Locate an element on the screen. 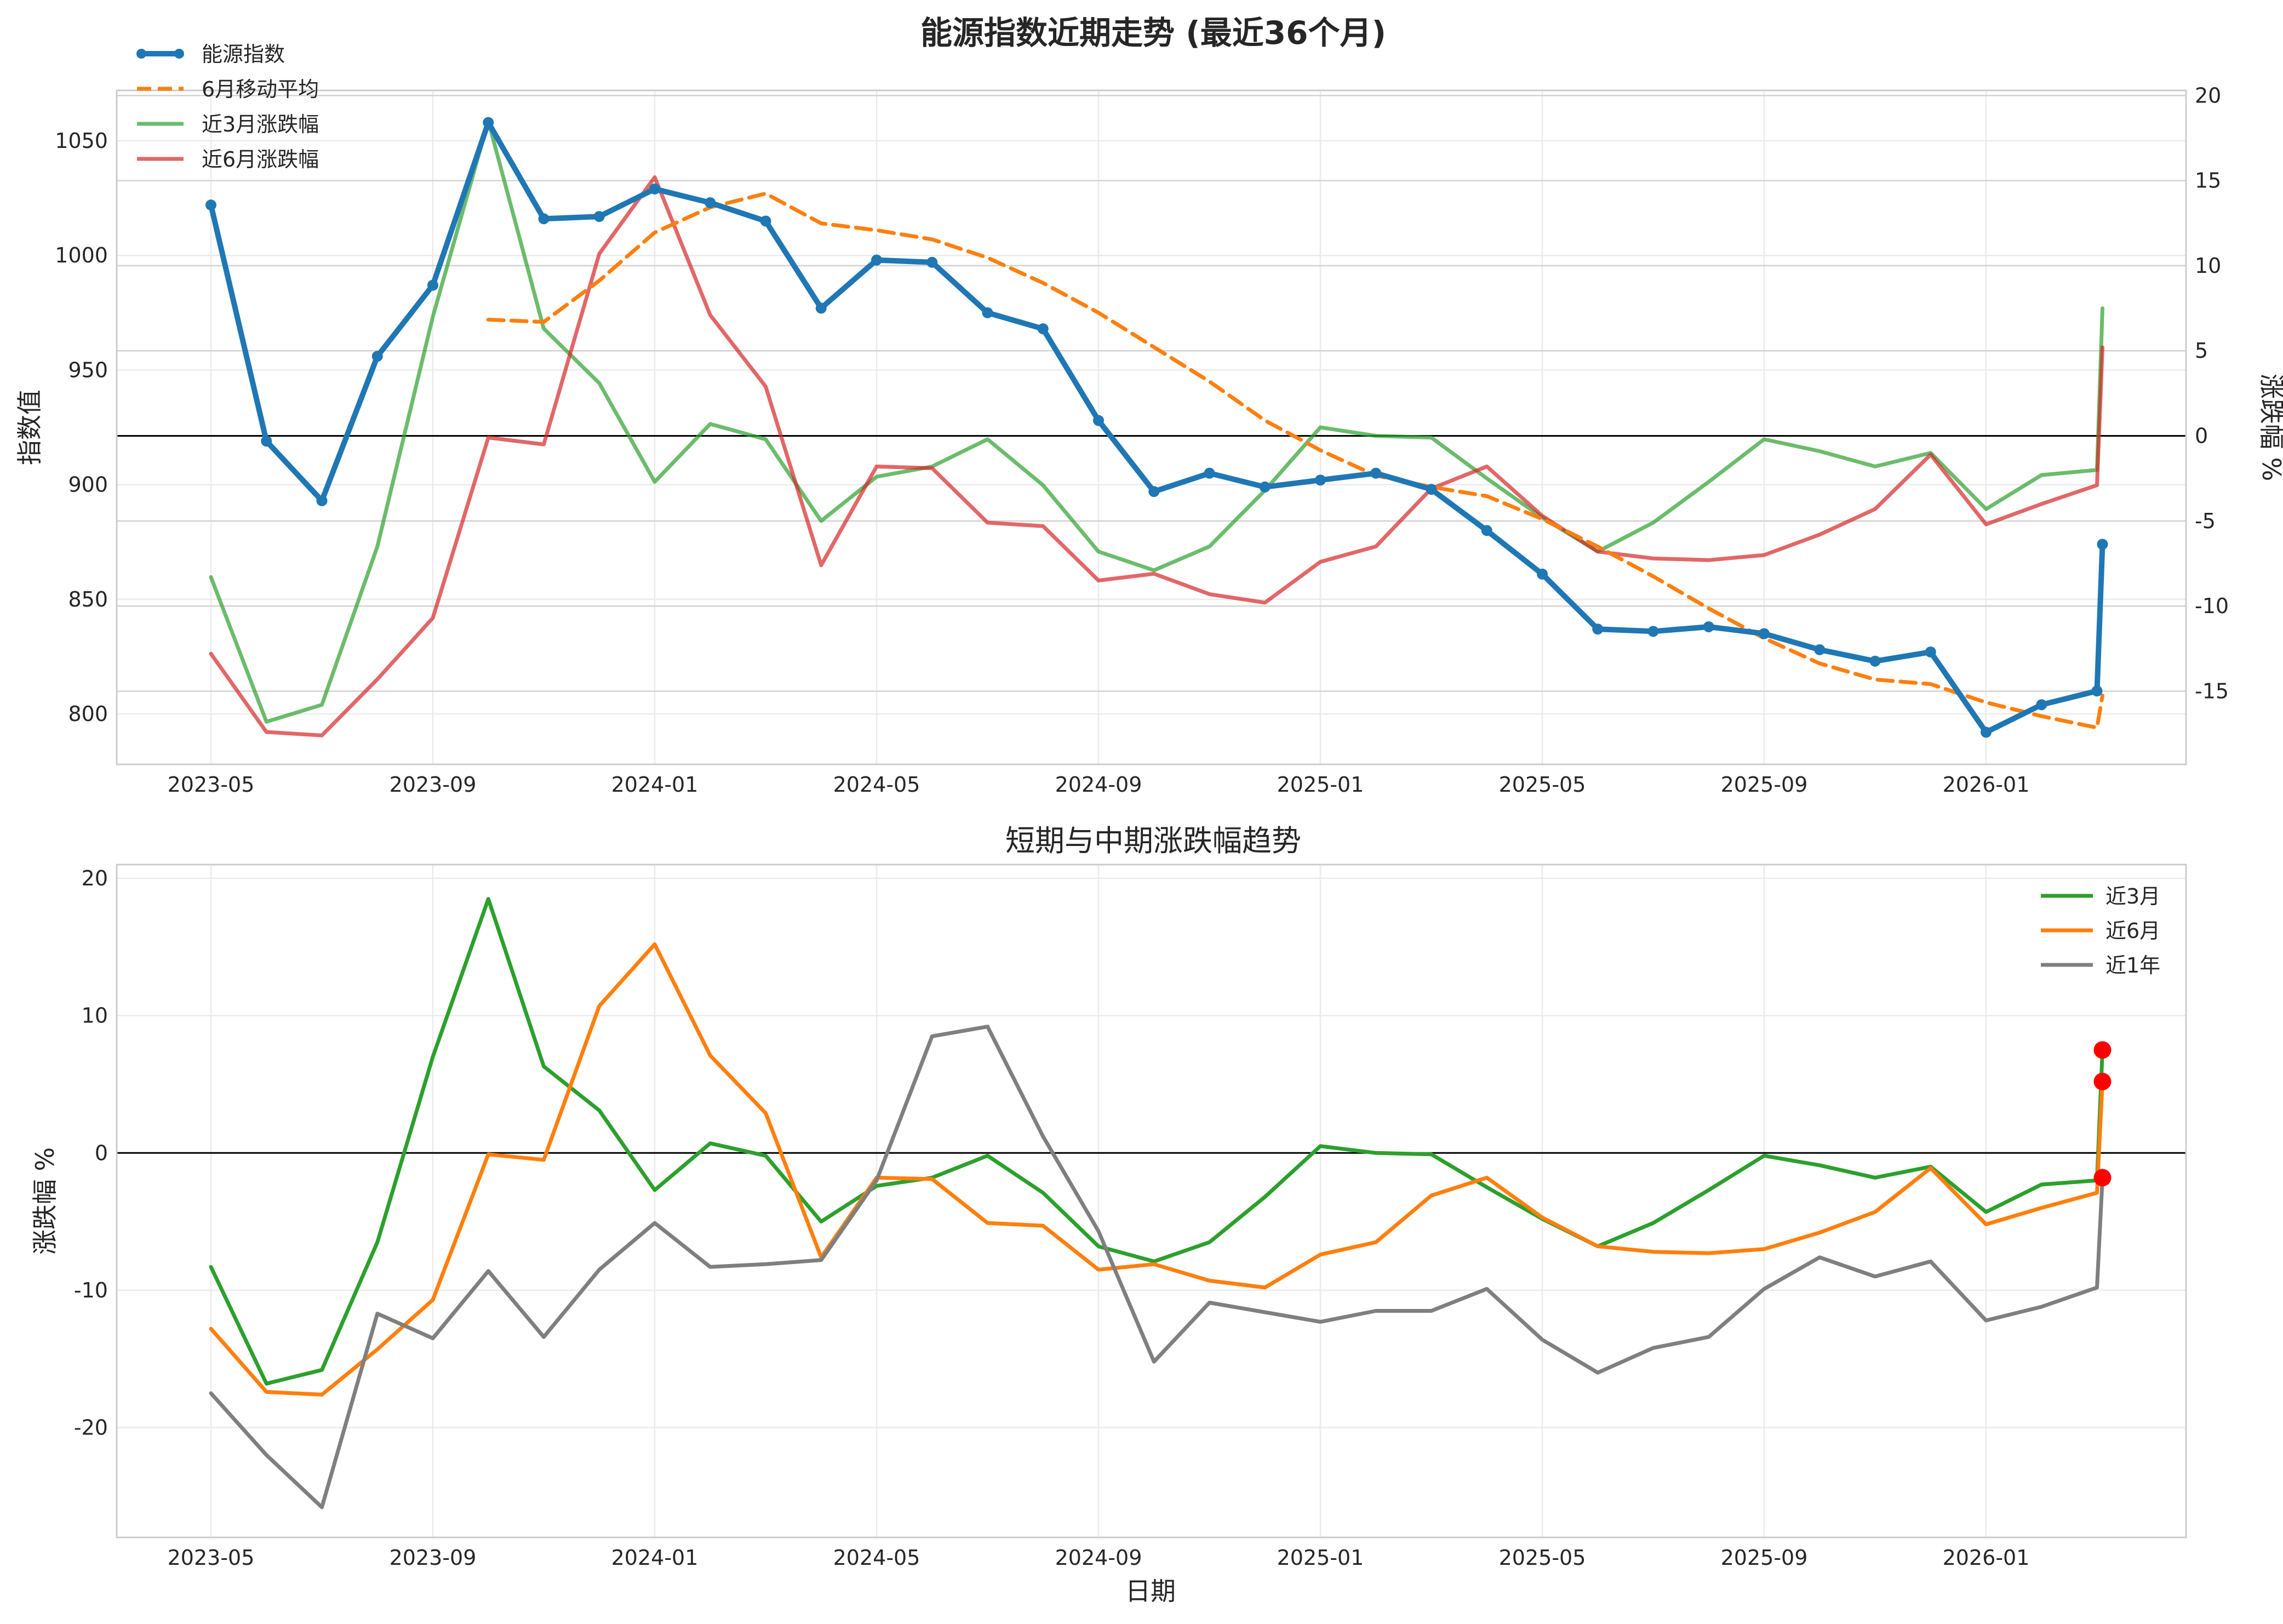  y-tick-label: 0 is located at coordinates (101, 1153).